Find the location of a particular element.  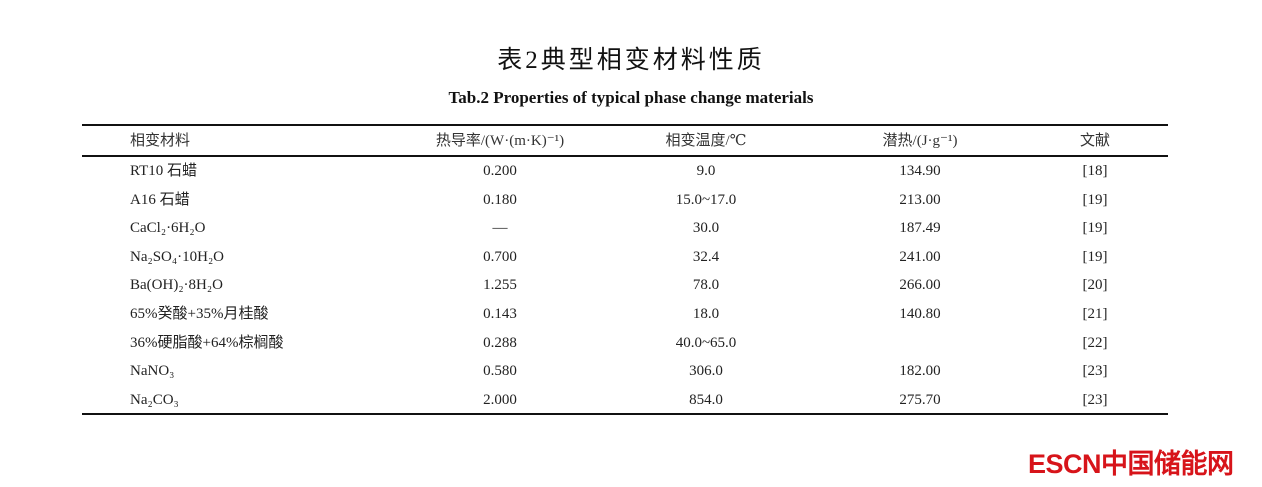

table-row: A16 石蜡 0.180 15.0~17.0 213.00 [19] is located at coordinates (625, 200).